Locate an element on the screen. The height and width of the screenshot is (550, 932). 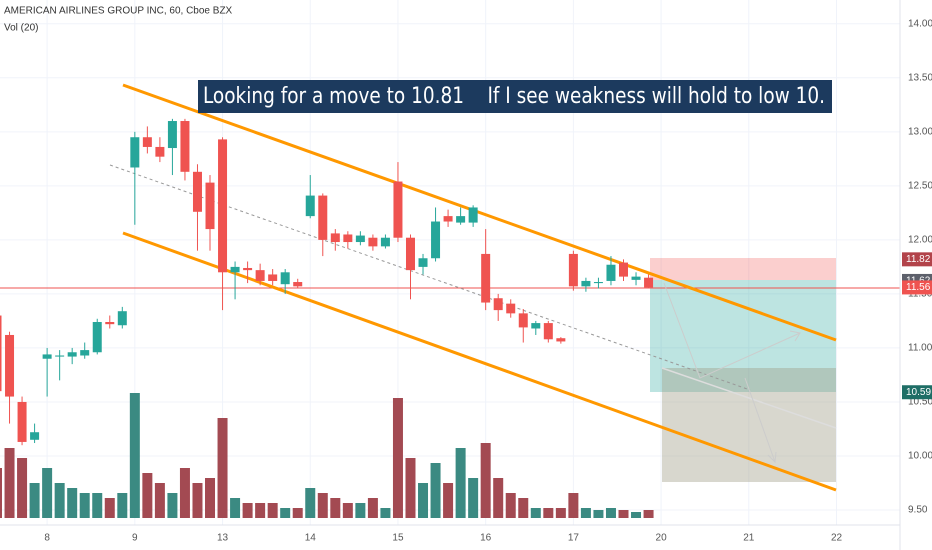
y-tick-label: 9.50 is located at coordinates (918, 510).